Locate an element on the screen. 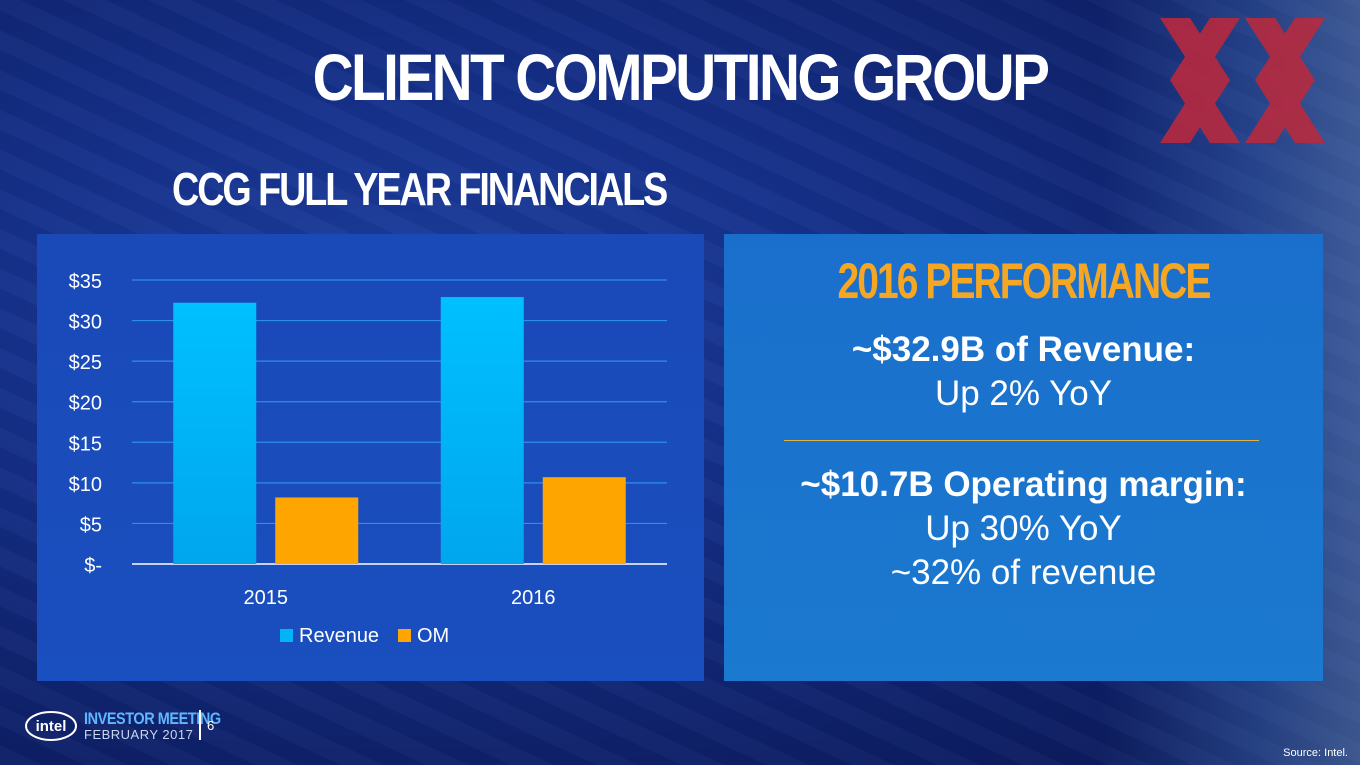  source-note: Source: Intel. is located at coordinates (1315, 753).